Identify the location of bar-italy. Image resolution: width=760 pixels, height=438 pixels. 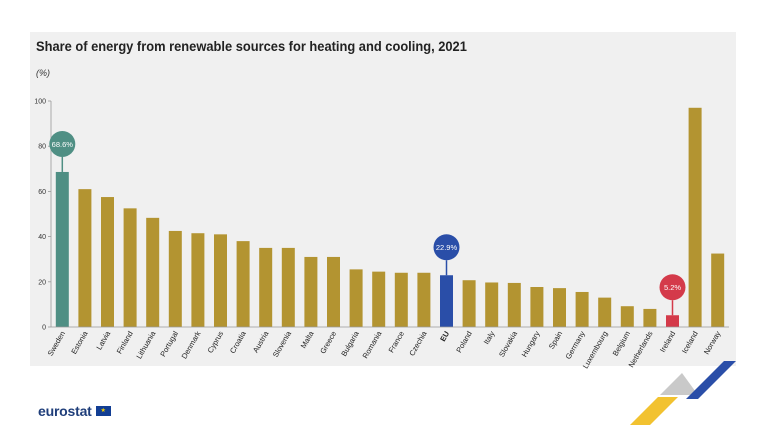
(492, 304).